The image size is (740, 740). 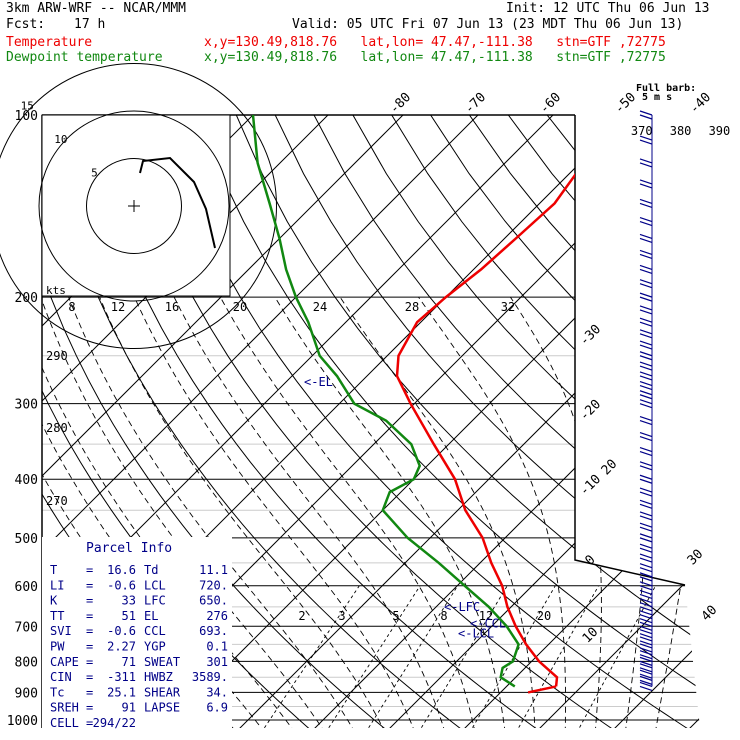 What do you see at coordinates (57, 647) in the screenshot?
I see `parcel-key: PW` at bounding box center [57, 647].